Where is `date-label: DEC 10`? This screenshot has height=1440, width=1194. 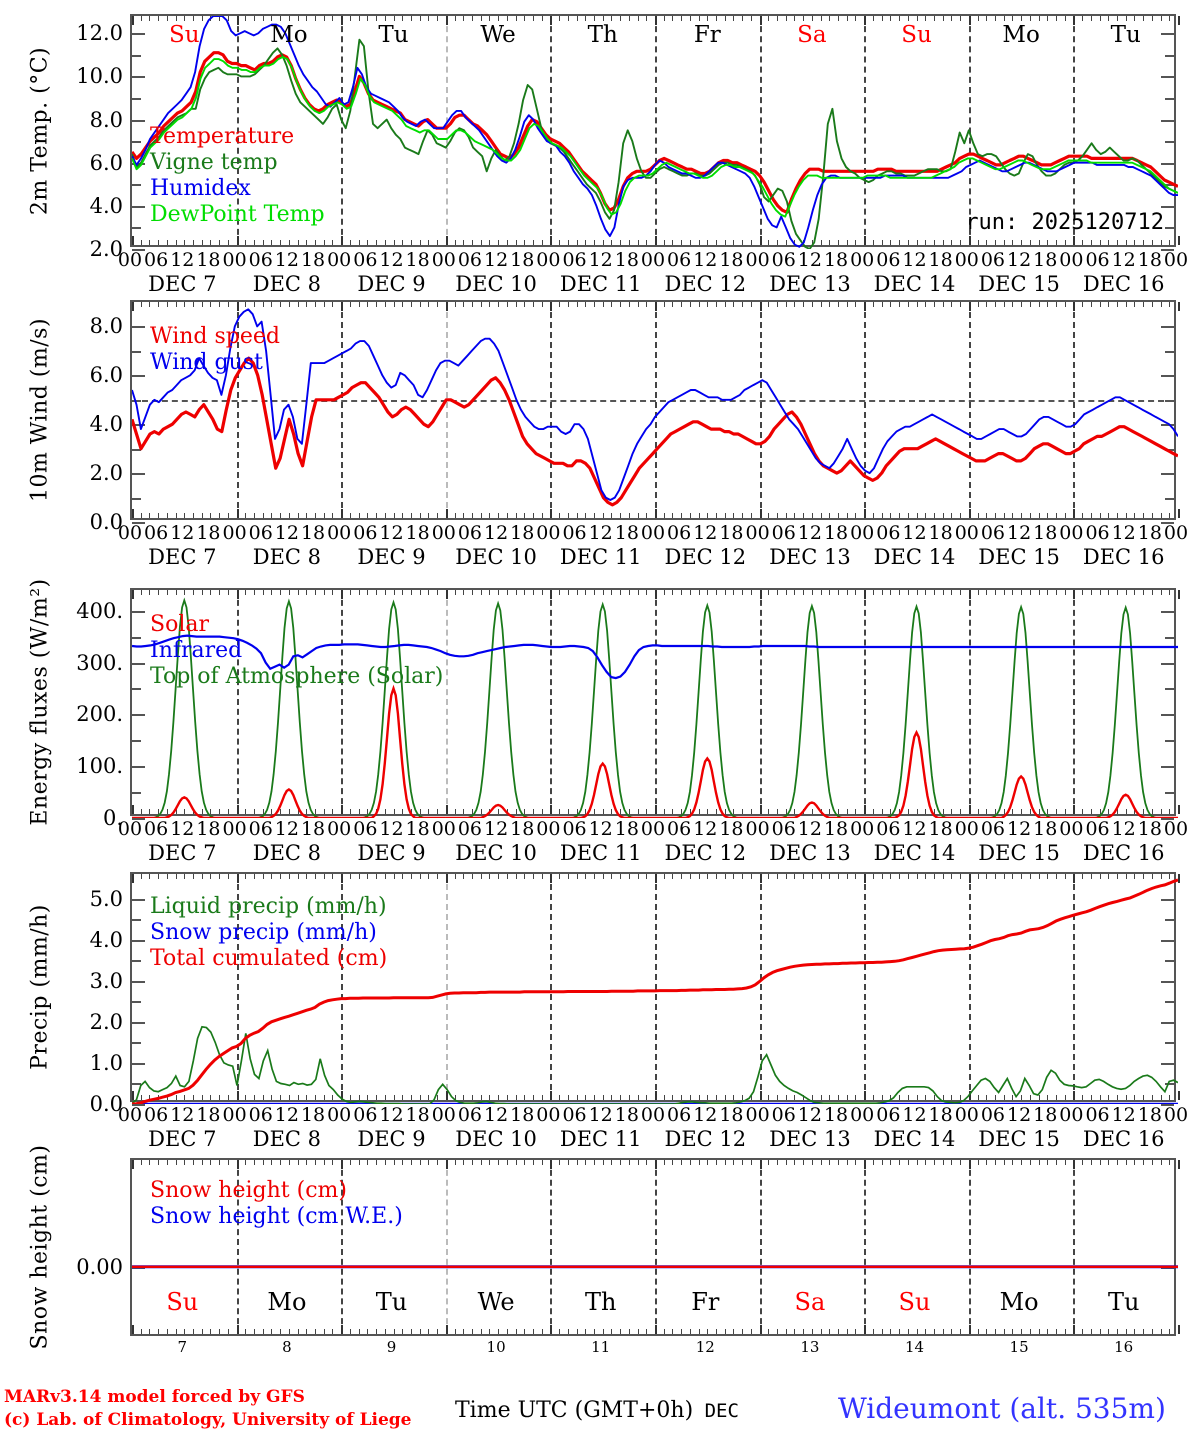 date-label: DEC 10 is located at coordinates (496, 557).